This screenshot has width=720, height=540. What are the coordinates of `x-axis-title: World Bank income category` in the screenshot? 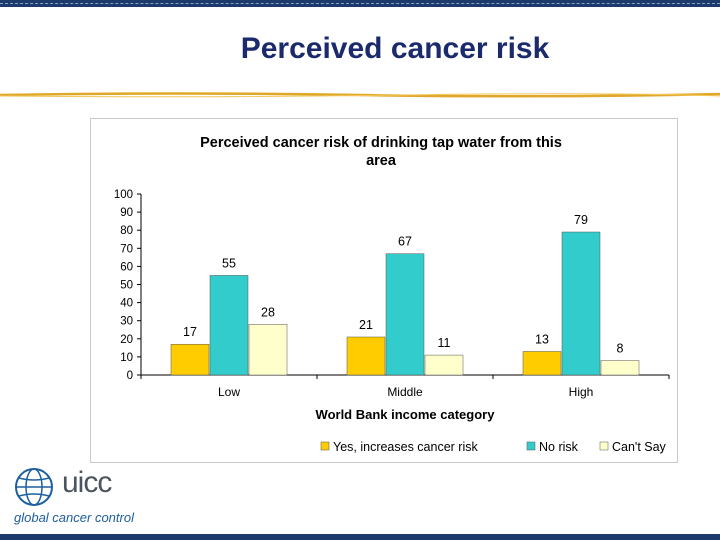 It's located at (406, 414).